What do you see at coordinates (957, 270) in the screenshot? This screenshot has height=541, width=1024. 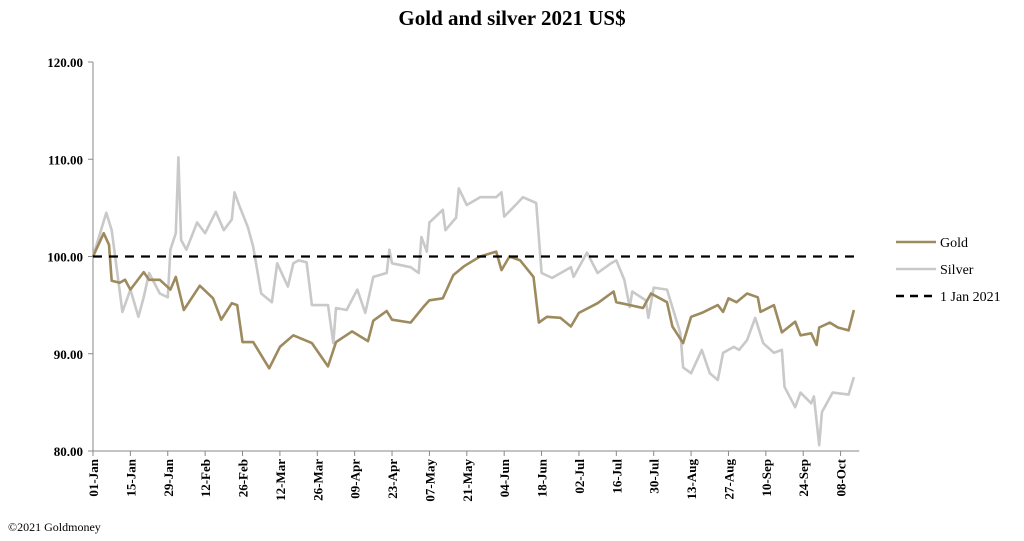 I see `legend-label: Silver` at bounding box center [957, 270].